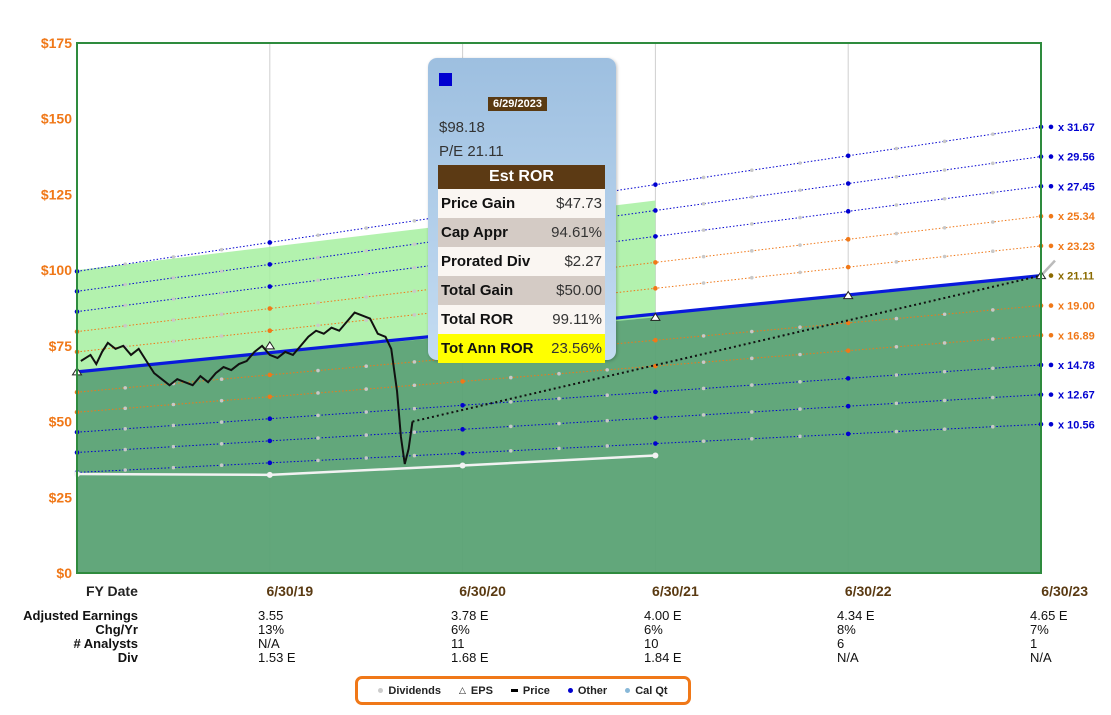 This screenshot has width=1111, height=715. I want to click on dot-icon, so click(570, 690).